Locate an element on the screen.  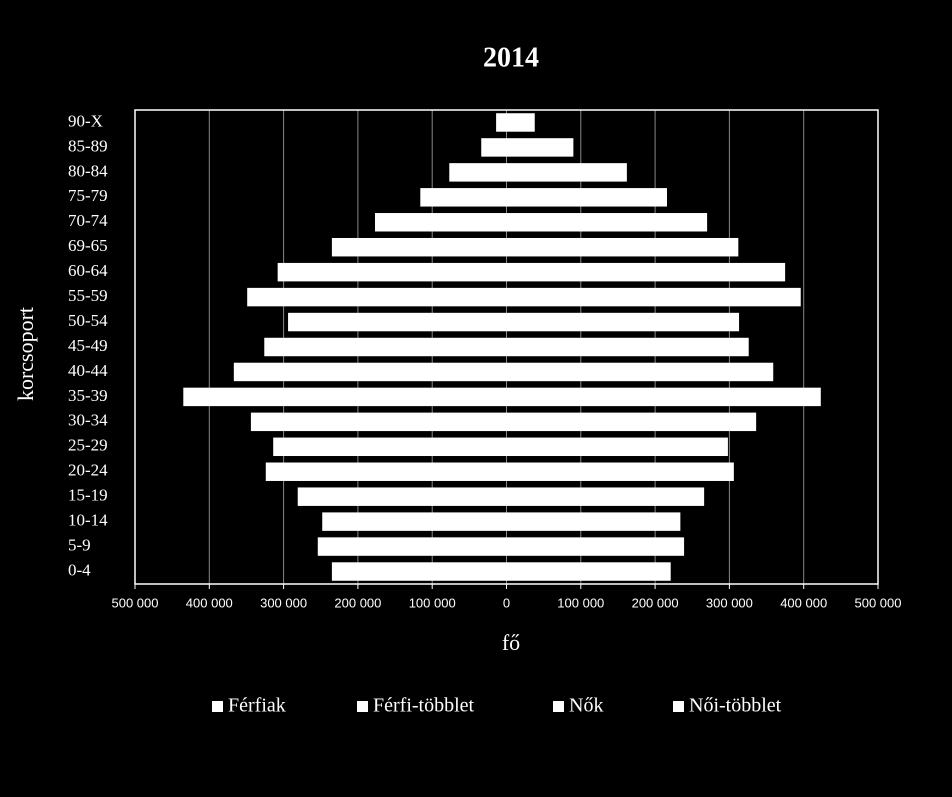
y-tick-label: 0-4 is located at coordinates (79, 569).